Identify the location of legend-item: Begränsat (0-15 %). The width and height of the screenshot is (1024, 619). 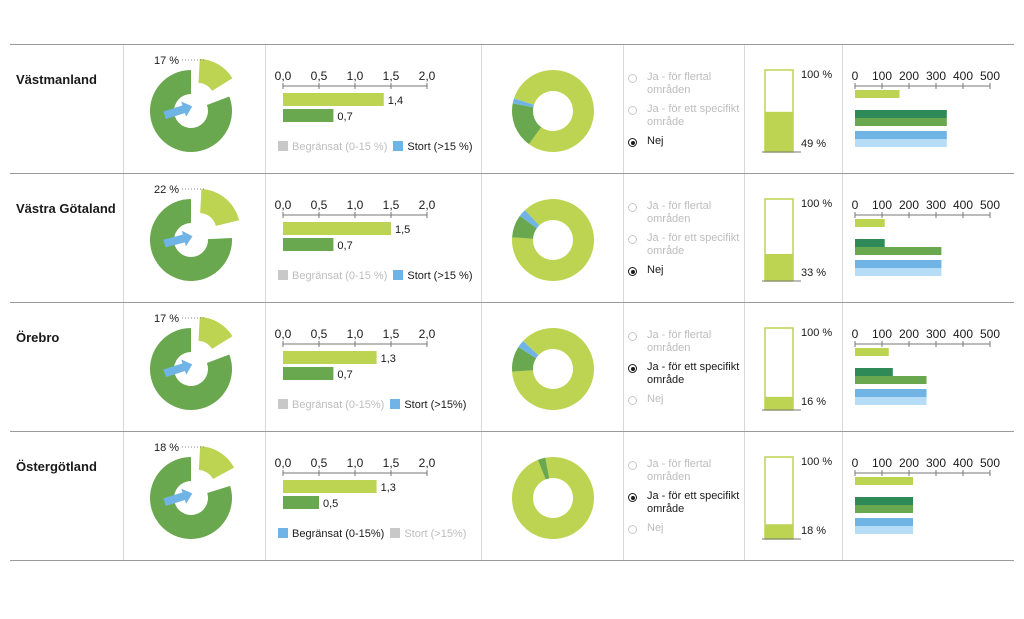
(332, 147).